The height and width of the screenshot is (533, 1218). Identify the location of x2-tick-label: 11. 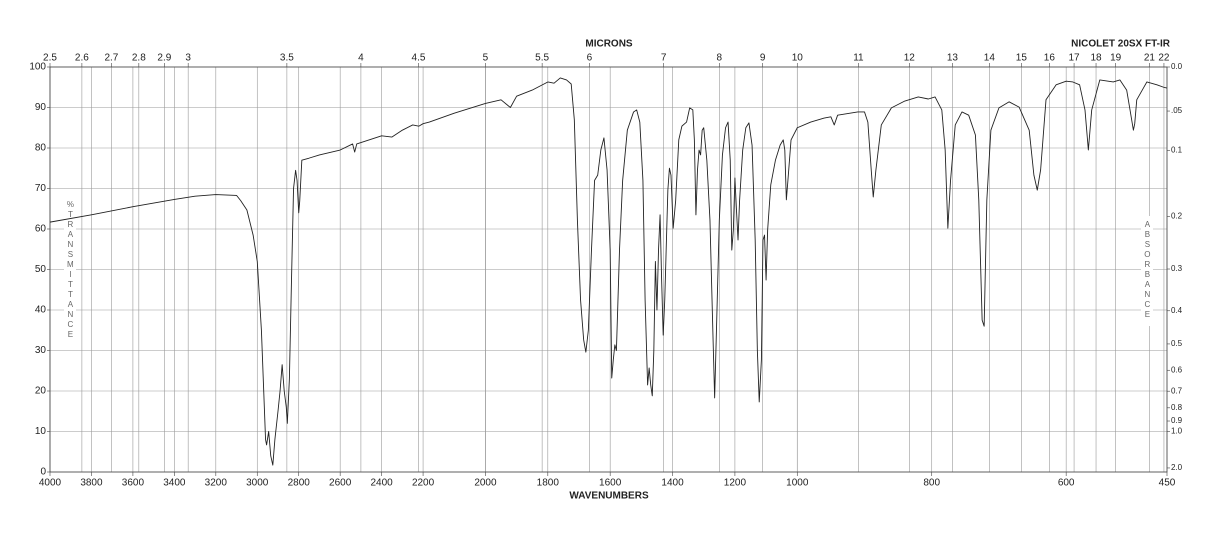
(858, 58).